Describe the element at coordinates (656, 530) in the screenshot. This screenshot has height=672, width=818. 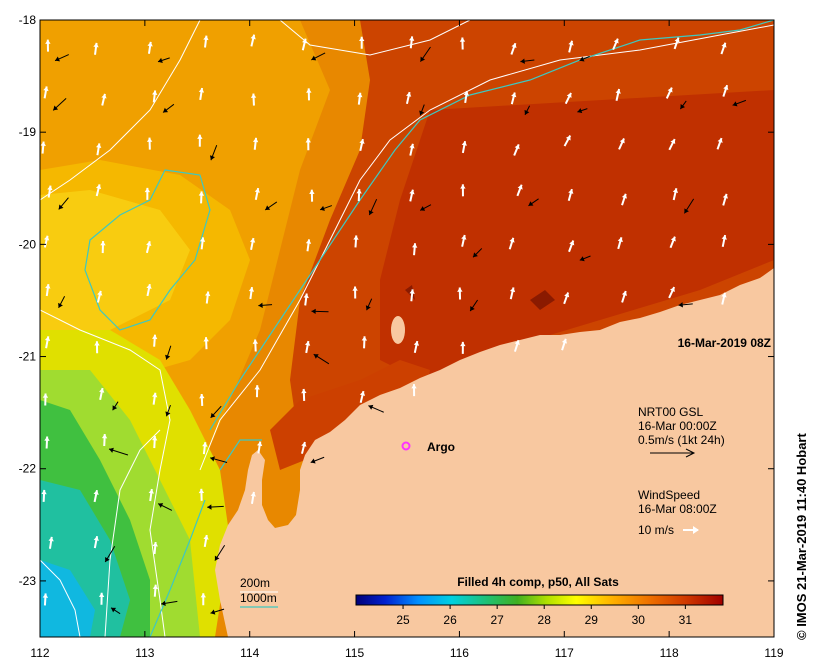
I see `wind-legend-scale: 10 m/s` at that location.